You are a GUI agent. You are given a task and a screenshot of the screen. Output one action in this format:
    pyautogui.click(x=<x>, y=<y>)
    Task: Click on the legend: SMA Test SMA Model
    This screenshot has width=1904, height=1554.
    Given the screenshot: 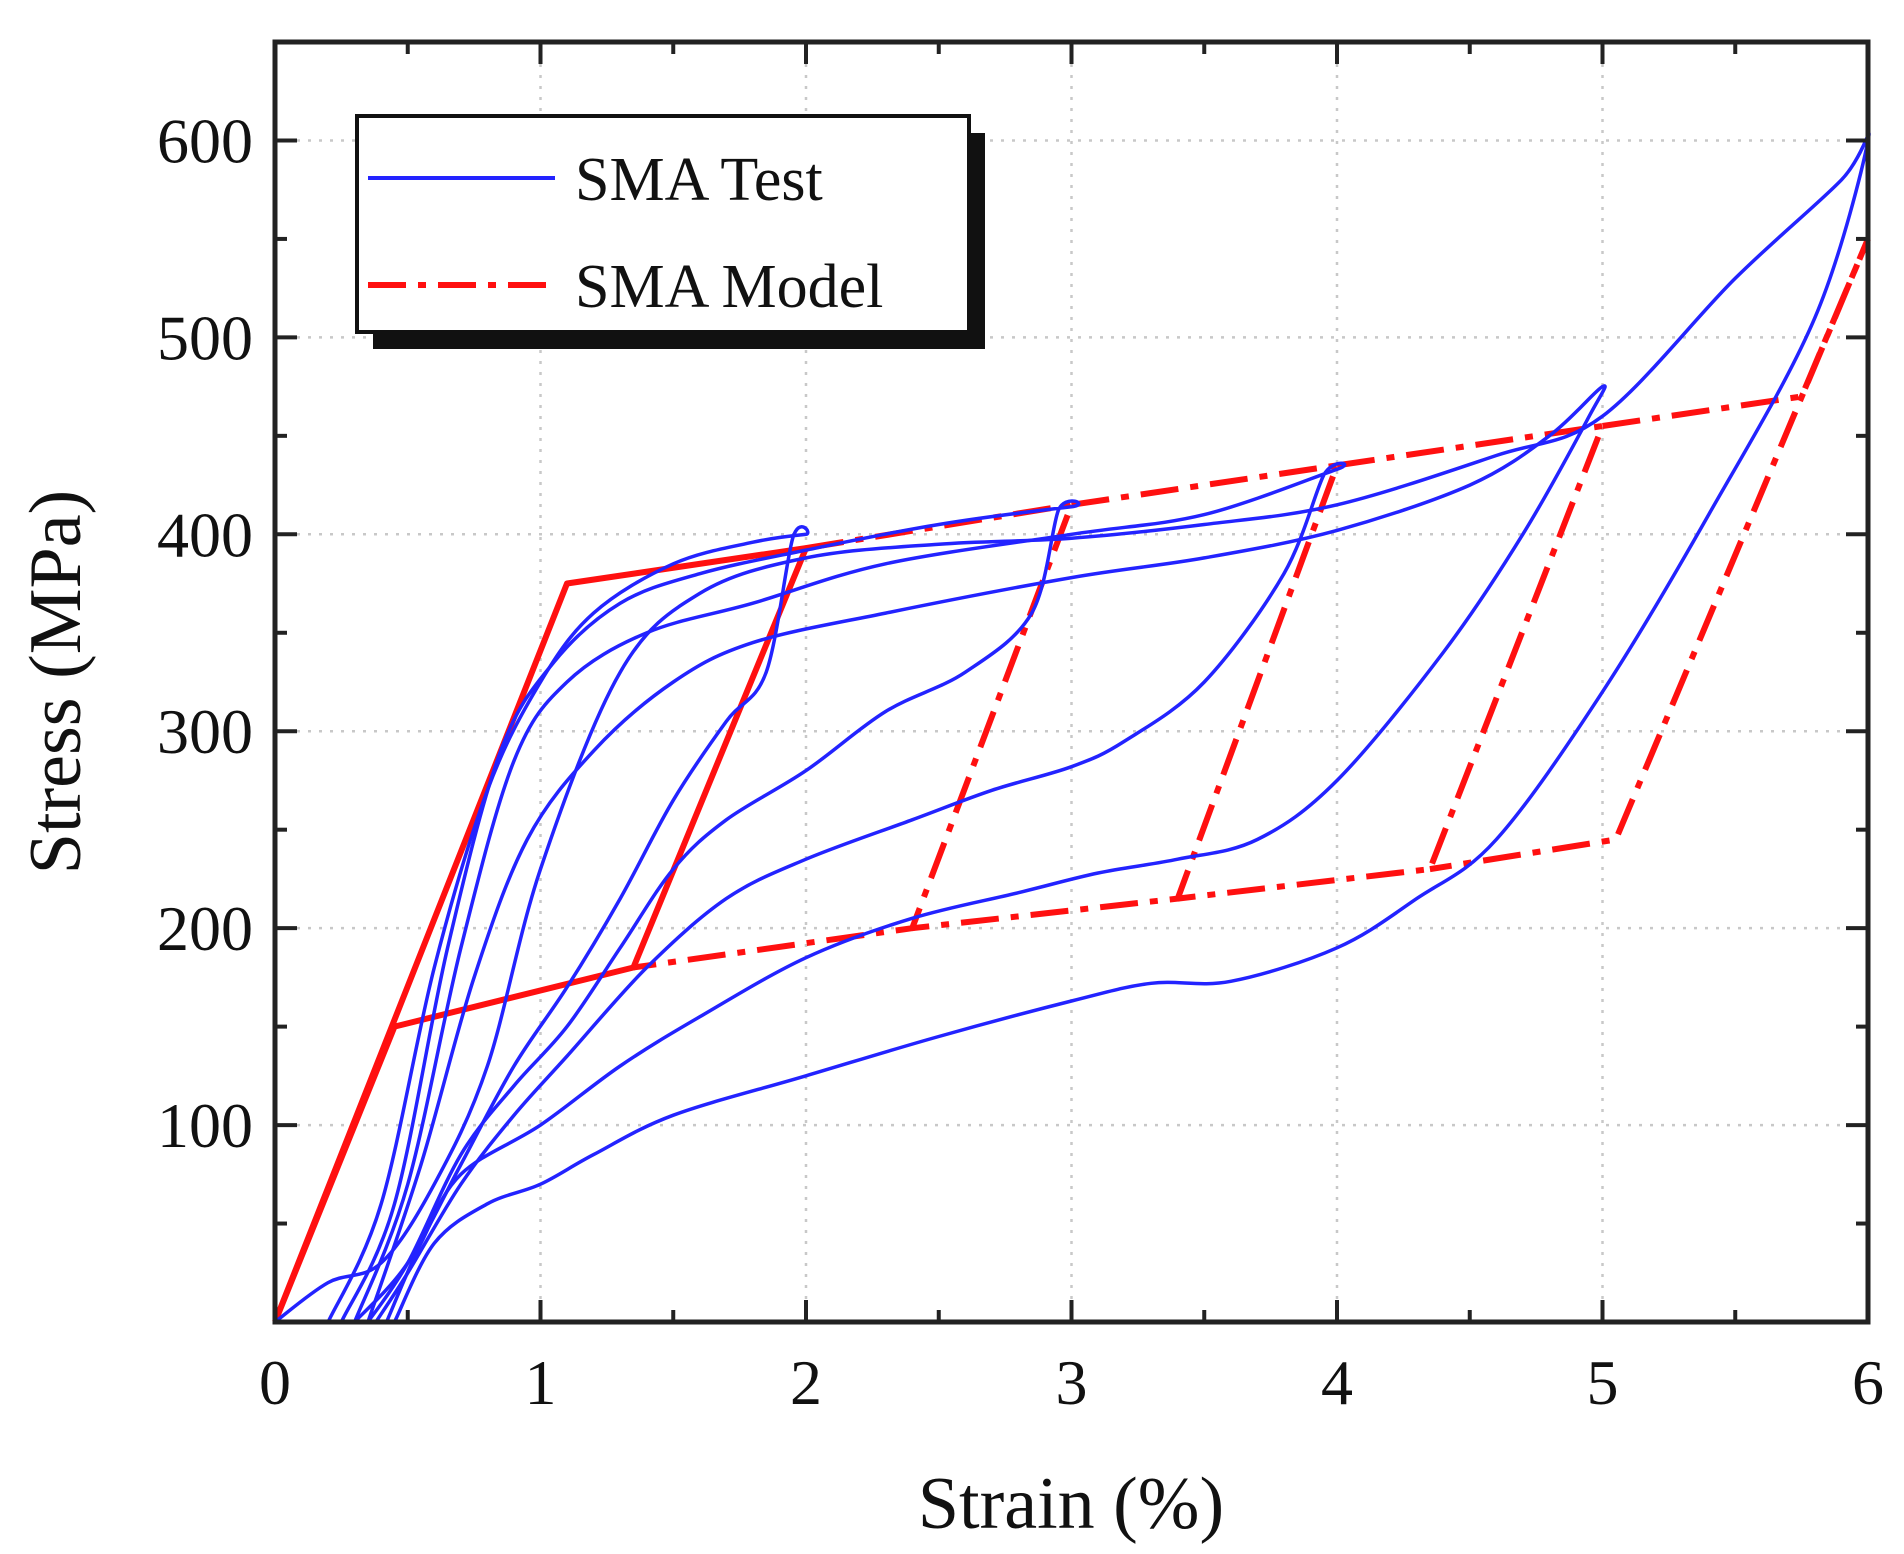 What is the action you would take?
    pyautogui.click(x=670, y=231)
    